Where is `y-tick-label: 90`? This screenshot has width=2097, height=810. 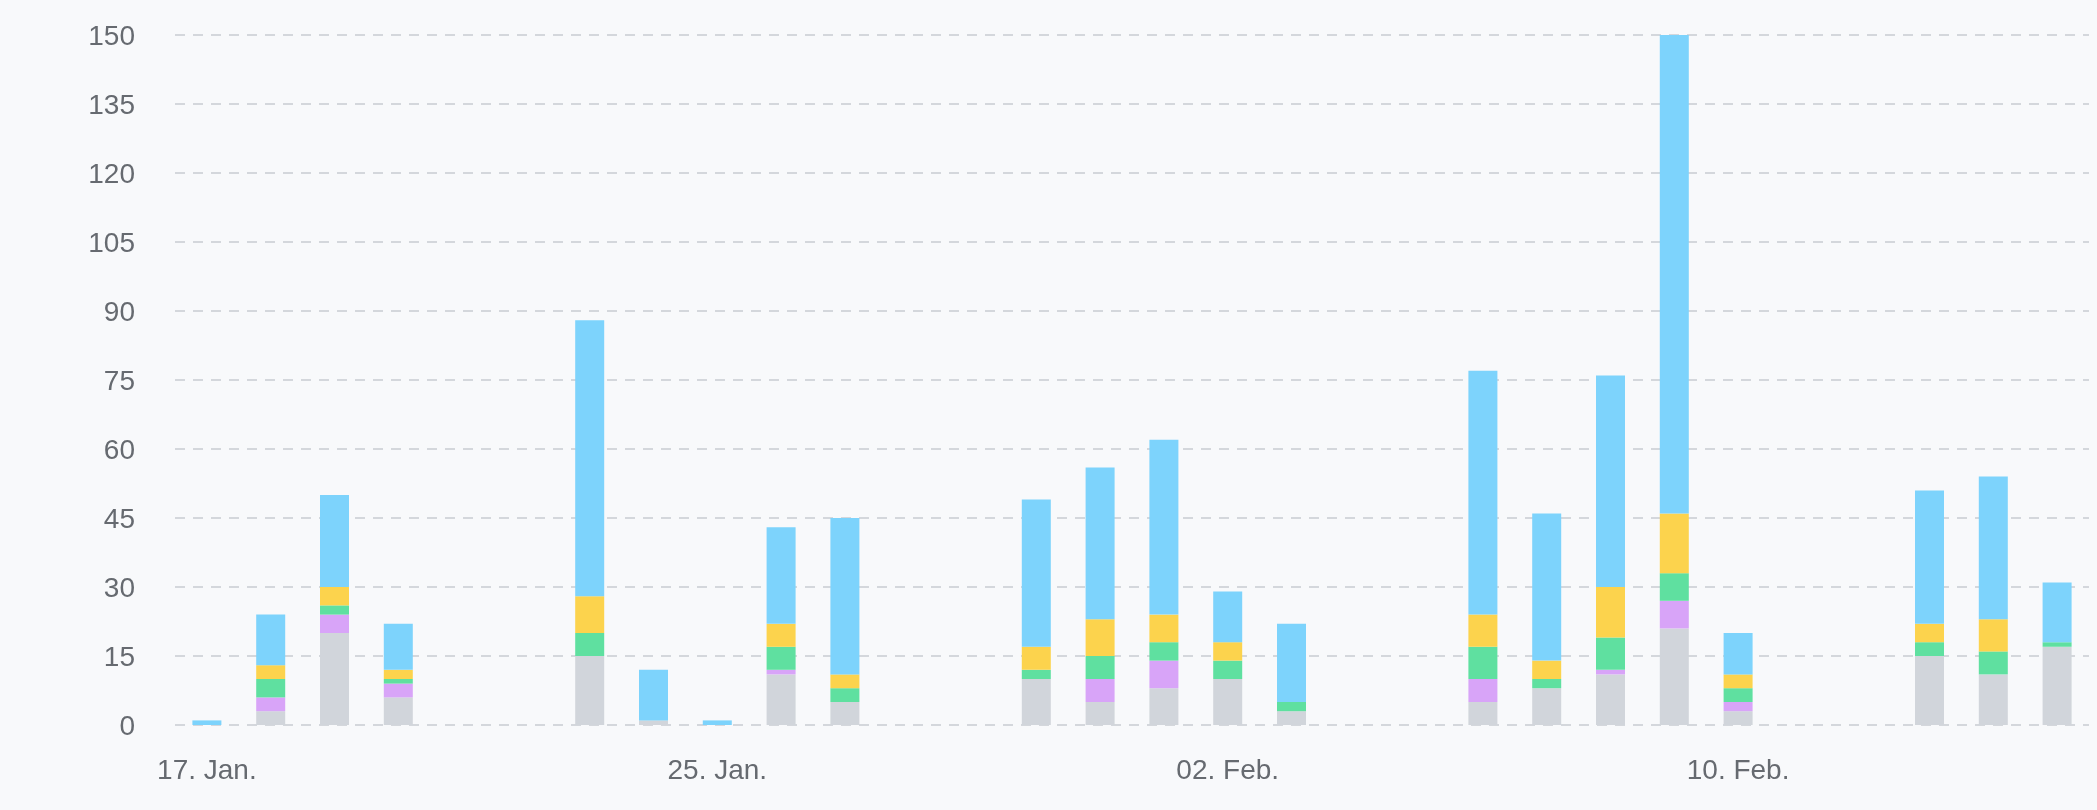
y-tick-label: 90 is located at coordinates (119, 311).